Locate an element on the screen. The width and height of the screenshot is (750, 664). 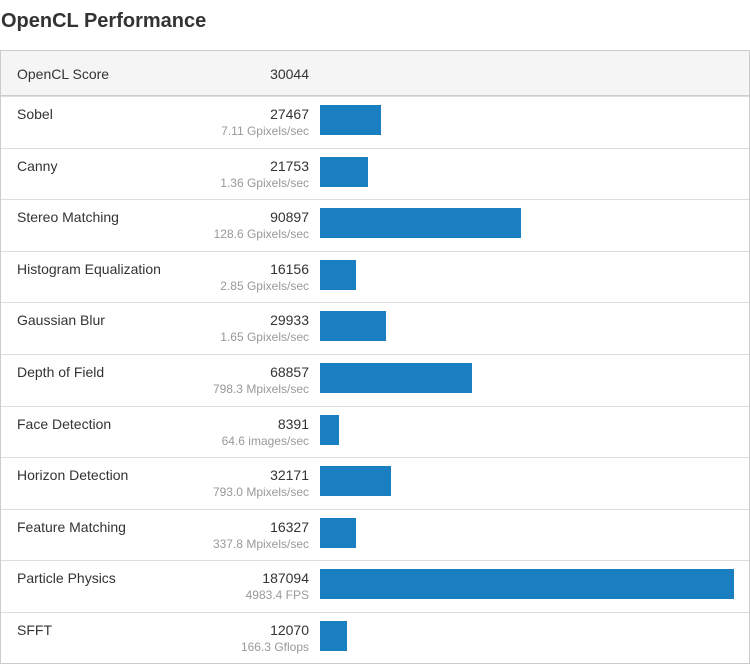
header-label: OpenCL Score is located at coordinates (63, 74).